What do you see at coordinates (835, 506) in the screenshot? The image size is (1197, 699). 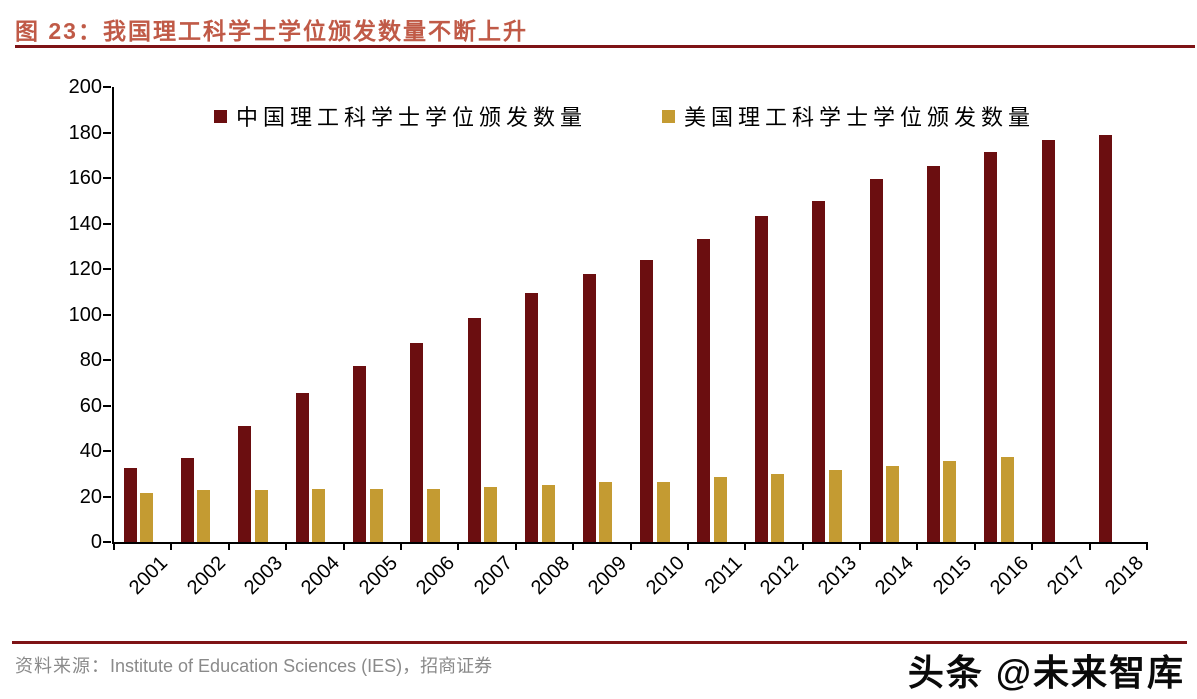 I see `bar-us-2013` at bounding box center [835, 506].